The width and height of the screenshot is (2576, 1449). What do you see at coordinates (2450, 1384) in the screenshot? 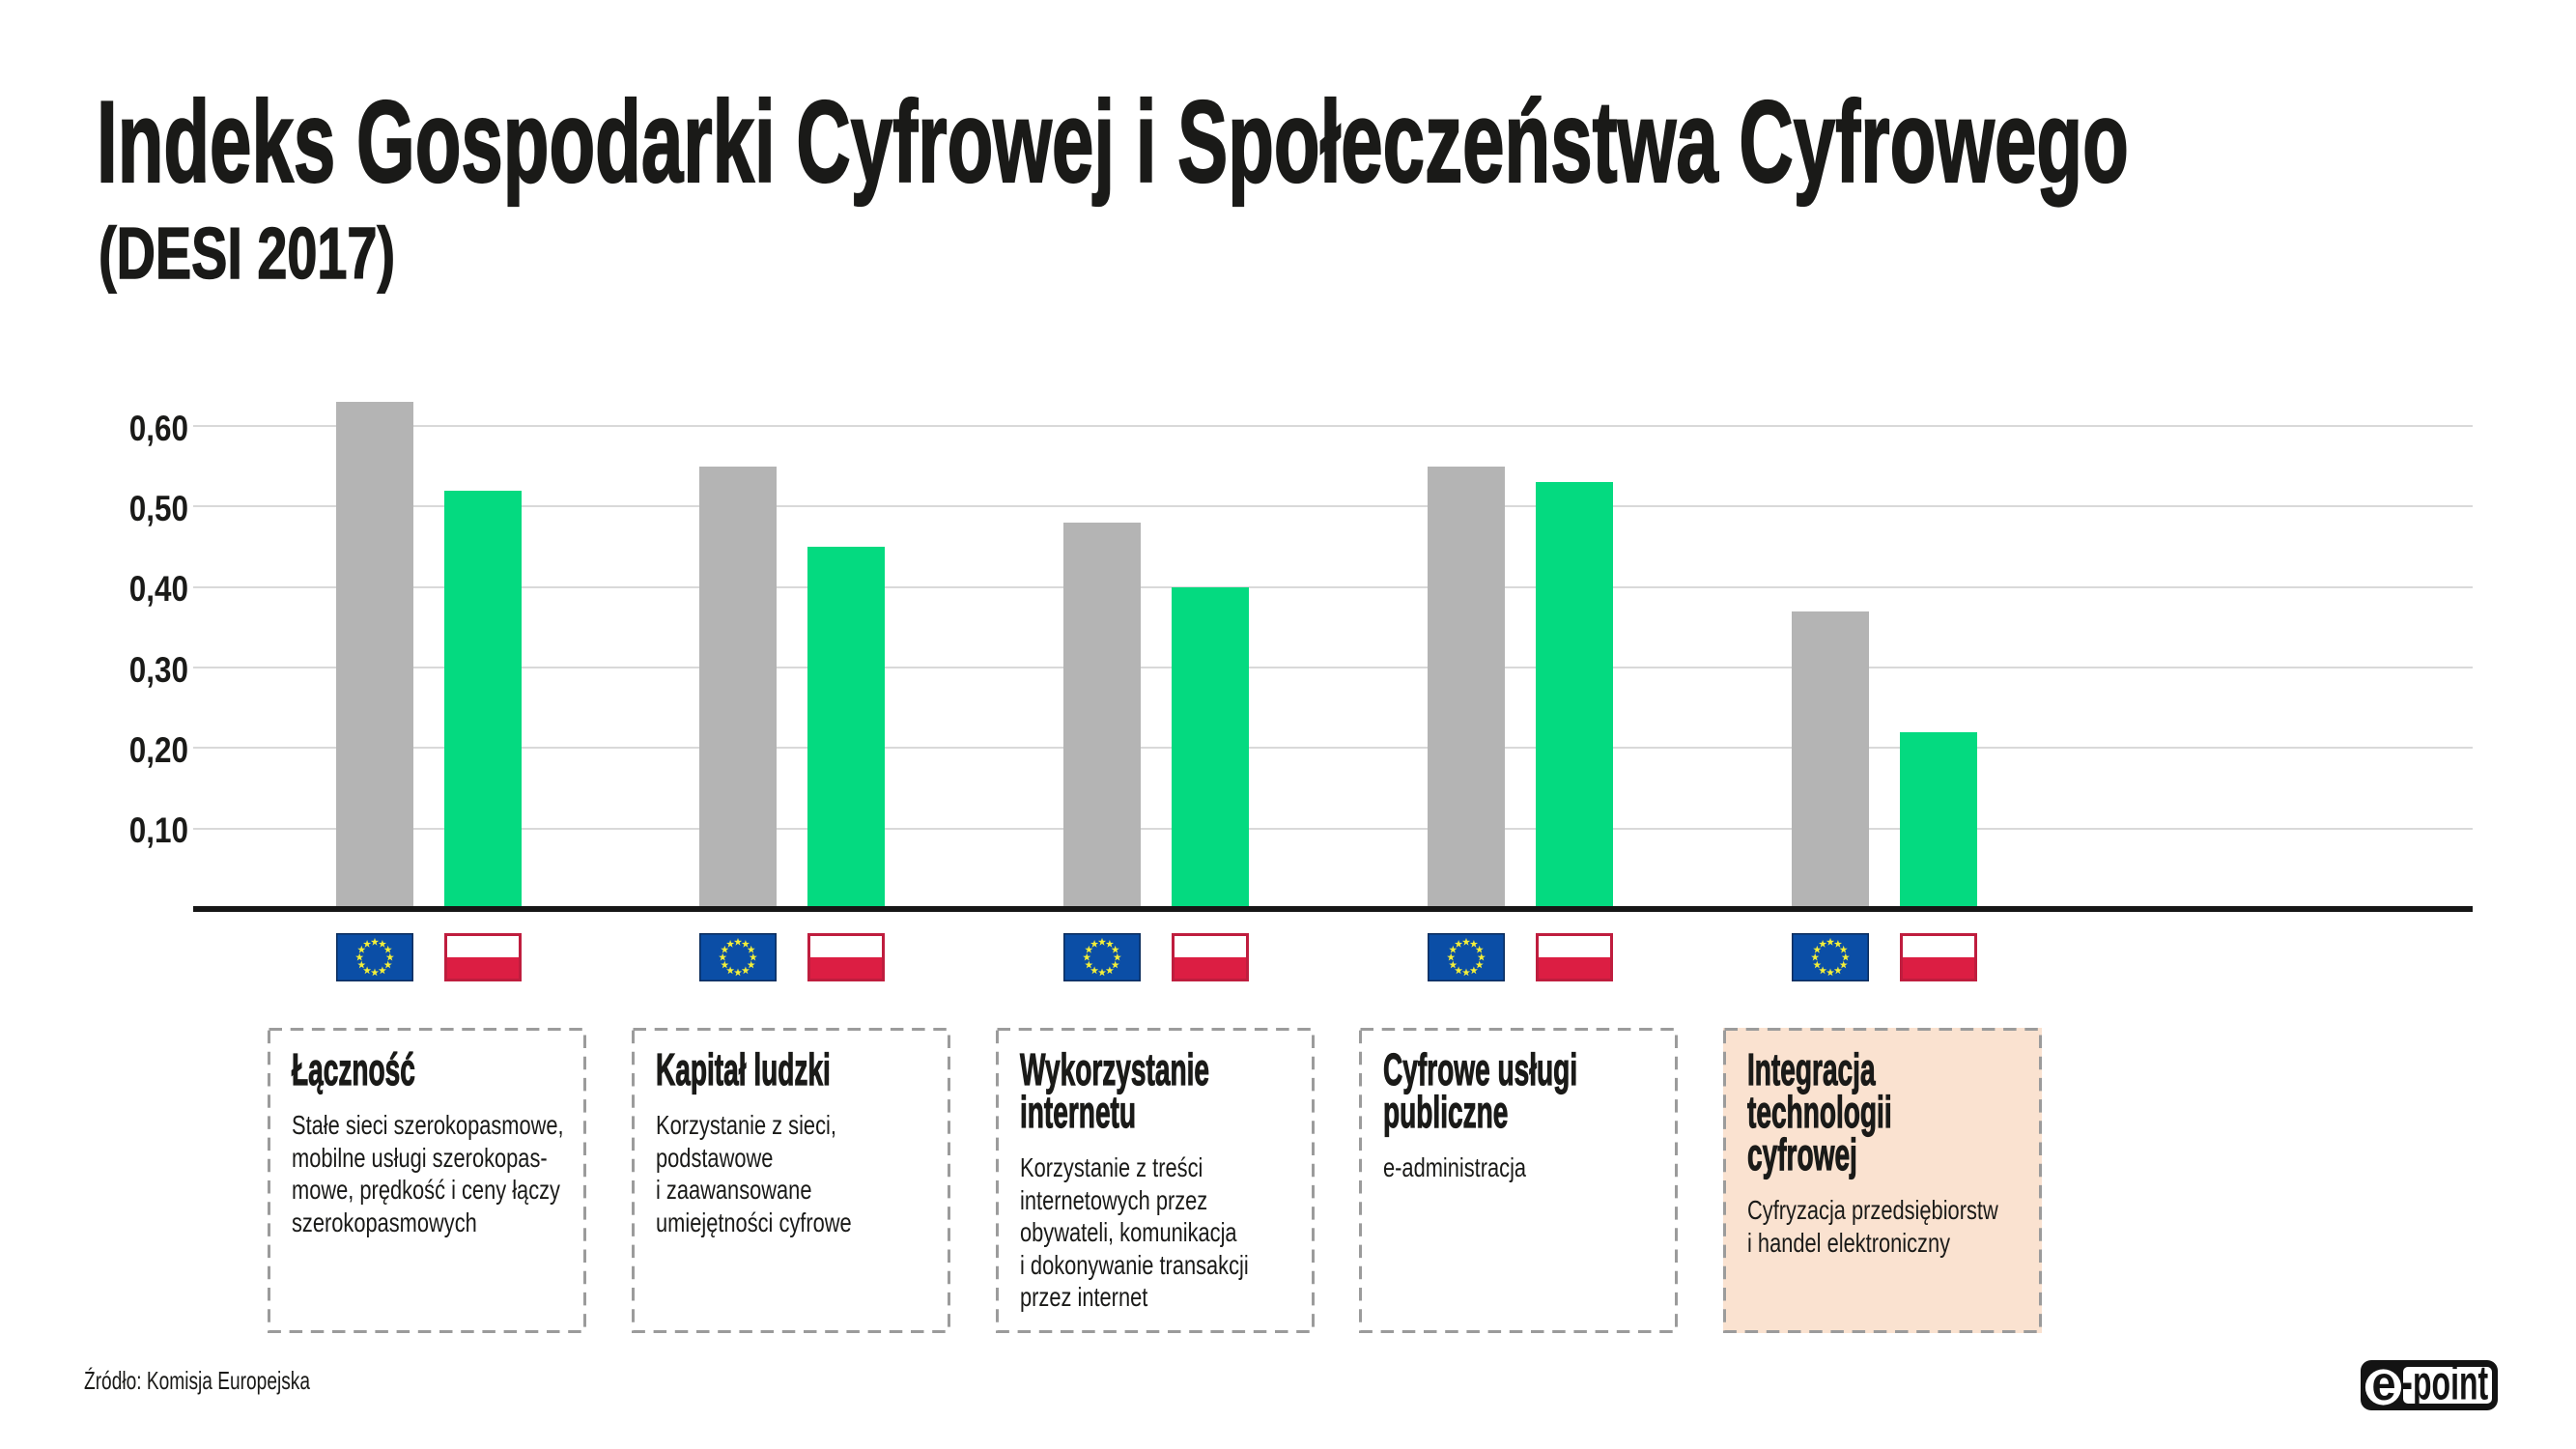
I see `svg-text: point` at bounding box center [2450, 1384].